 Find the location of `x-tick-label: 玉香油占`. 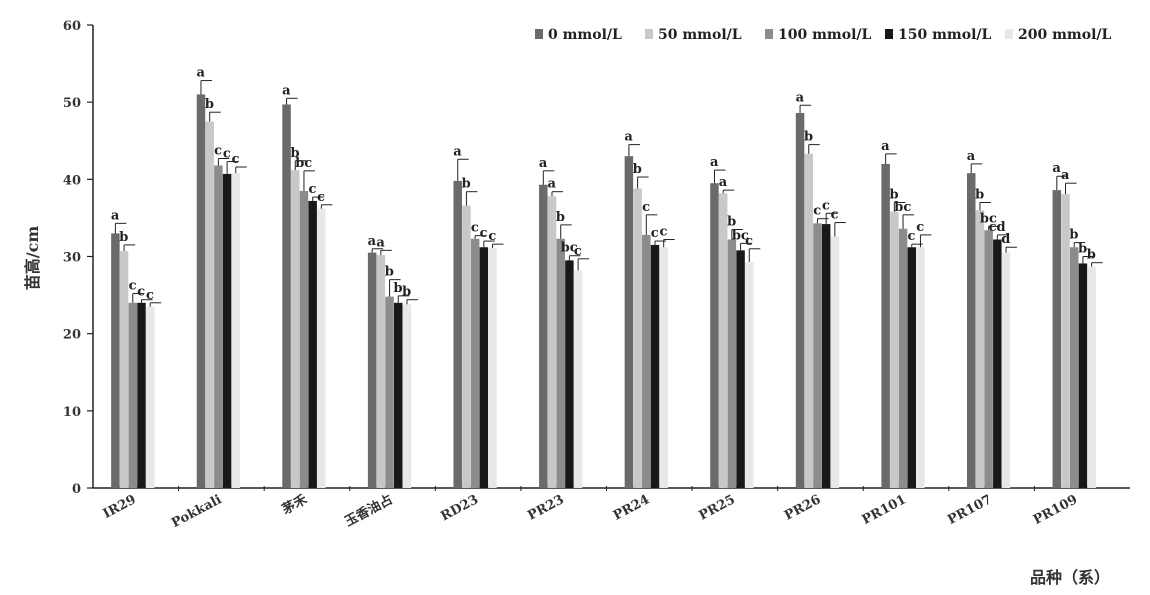

x-tick-label: 玉香油占 is located at coordinates (368, 510).